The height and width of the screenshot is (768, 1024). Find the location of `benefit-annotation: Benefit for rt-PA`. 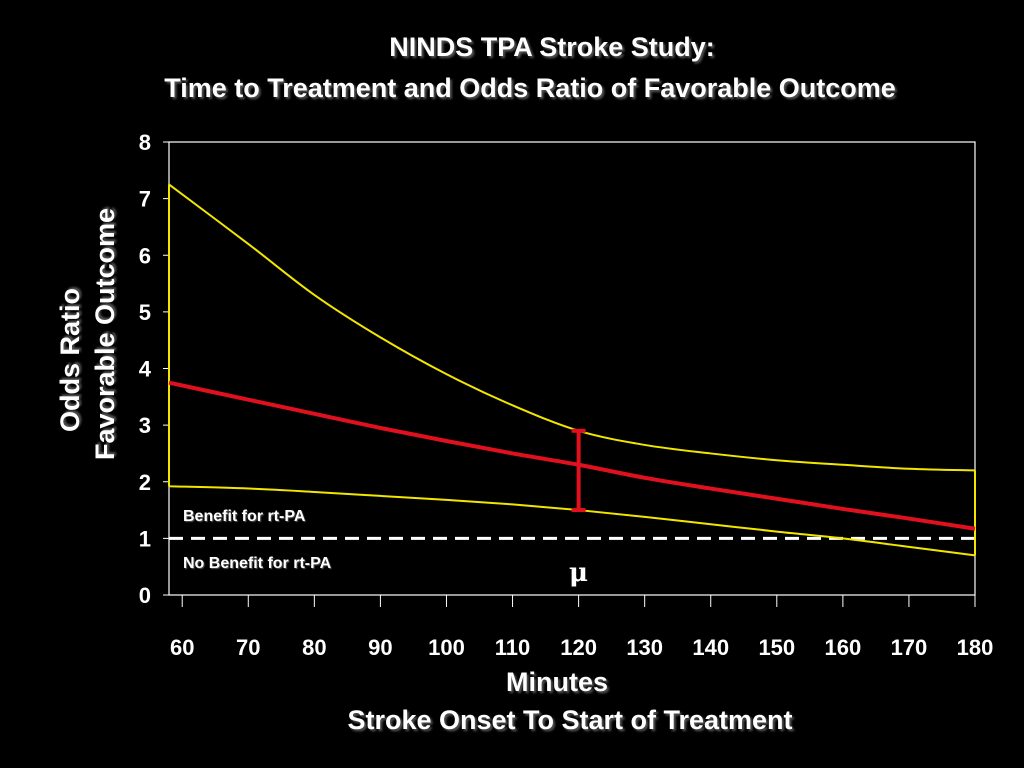

benefit-annotation: Benefit for rt-PA is located at coordinates (244, 516).